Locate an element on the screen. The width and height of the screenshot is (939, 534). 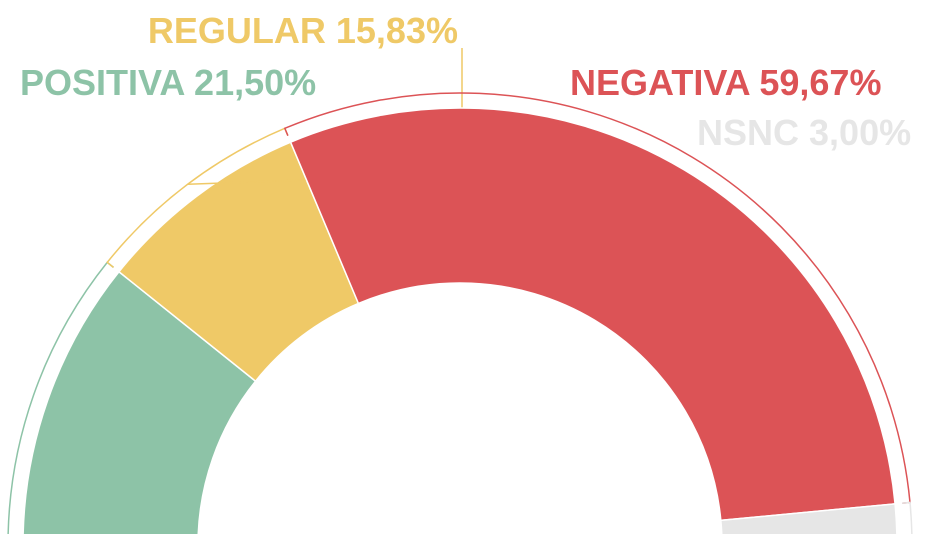
data-label: NSNC 3,00% is located at coordinates (804, 132).